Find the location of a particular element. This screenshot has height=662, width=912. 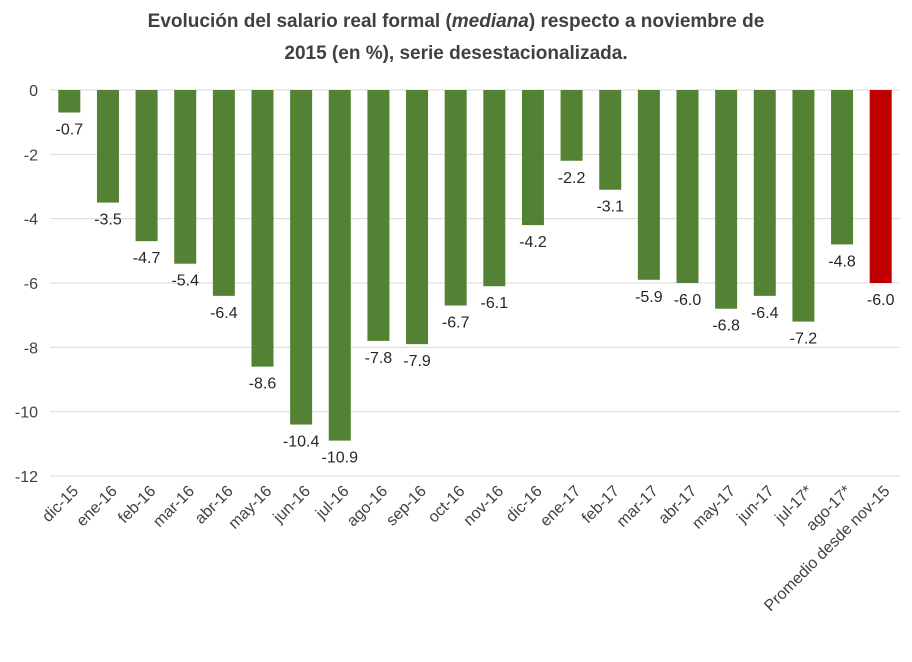

data-label: -3.1 is located at coordinates (610, 207).